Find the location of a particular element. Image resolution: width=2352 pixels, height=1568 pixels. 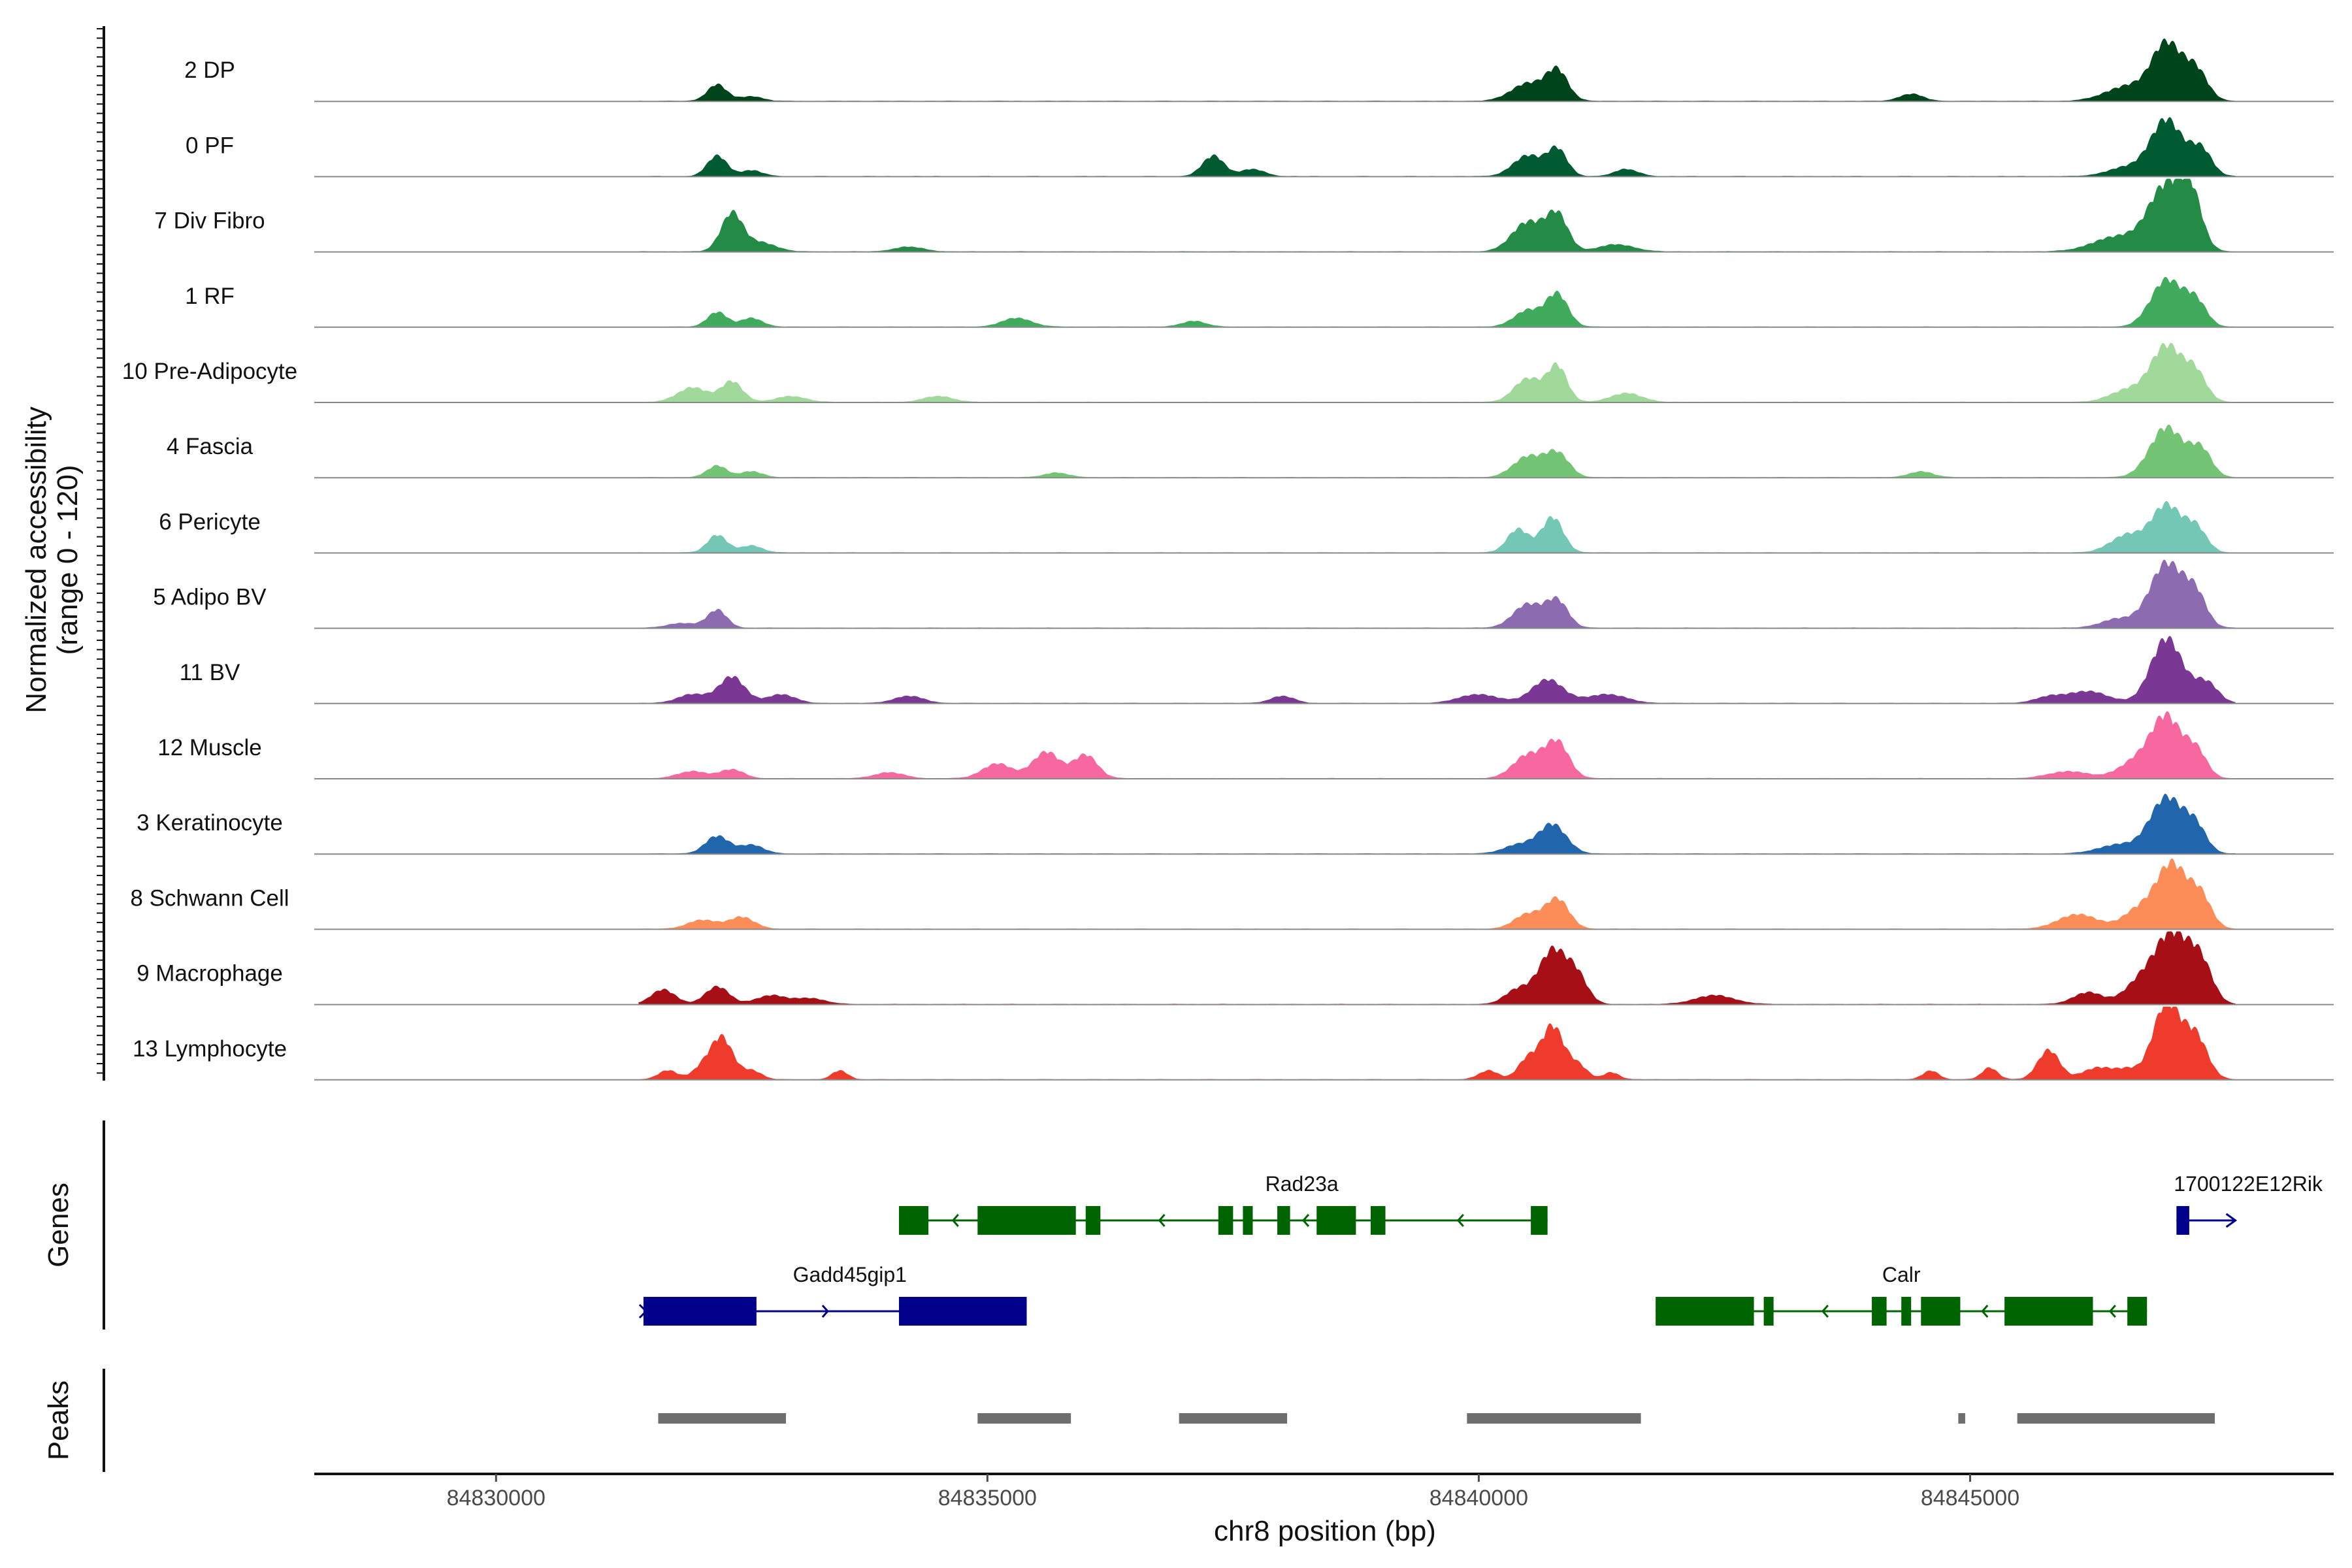

gene-1700122e12rik: 1700122E12Rik is located at coordinates (2248, 1203).